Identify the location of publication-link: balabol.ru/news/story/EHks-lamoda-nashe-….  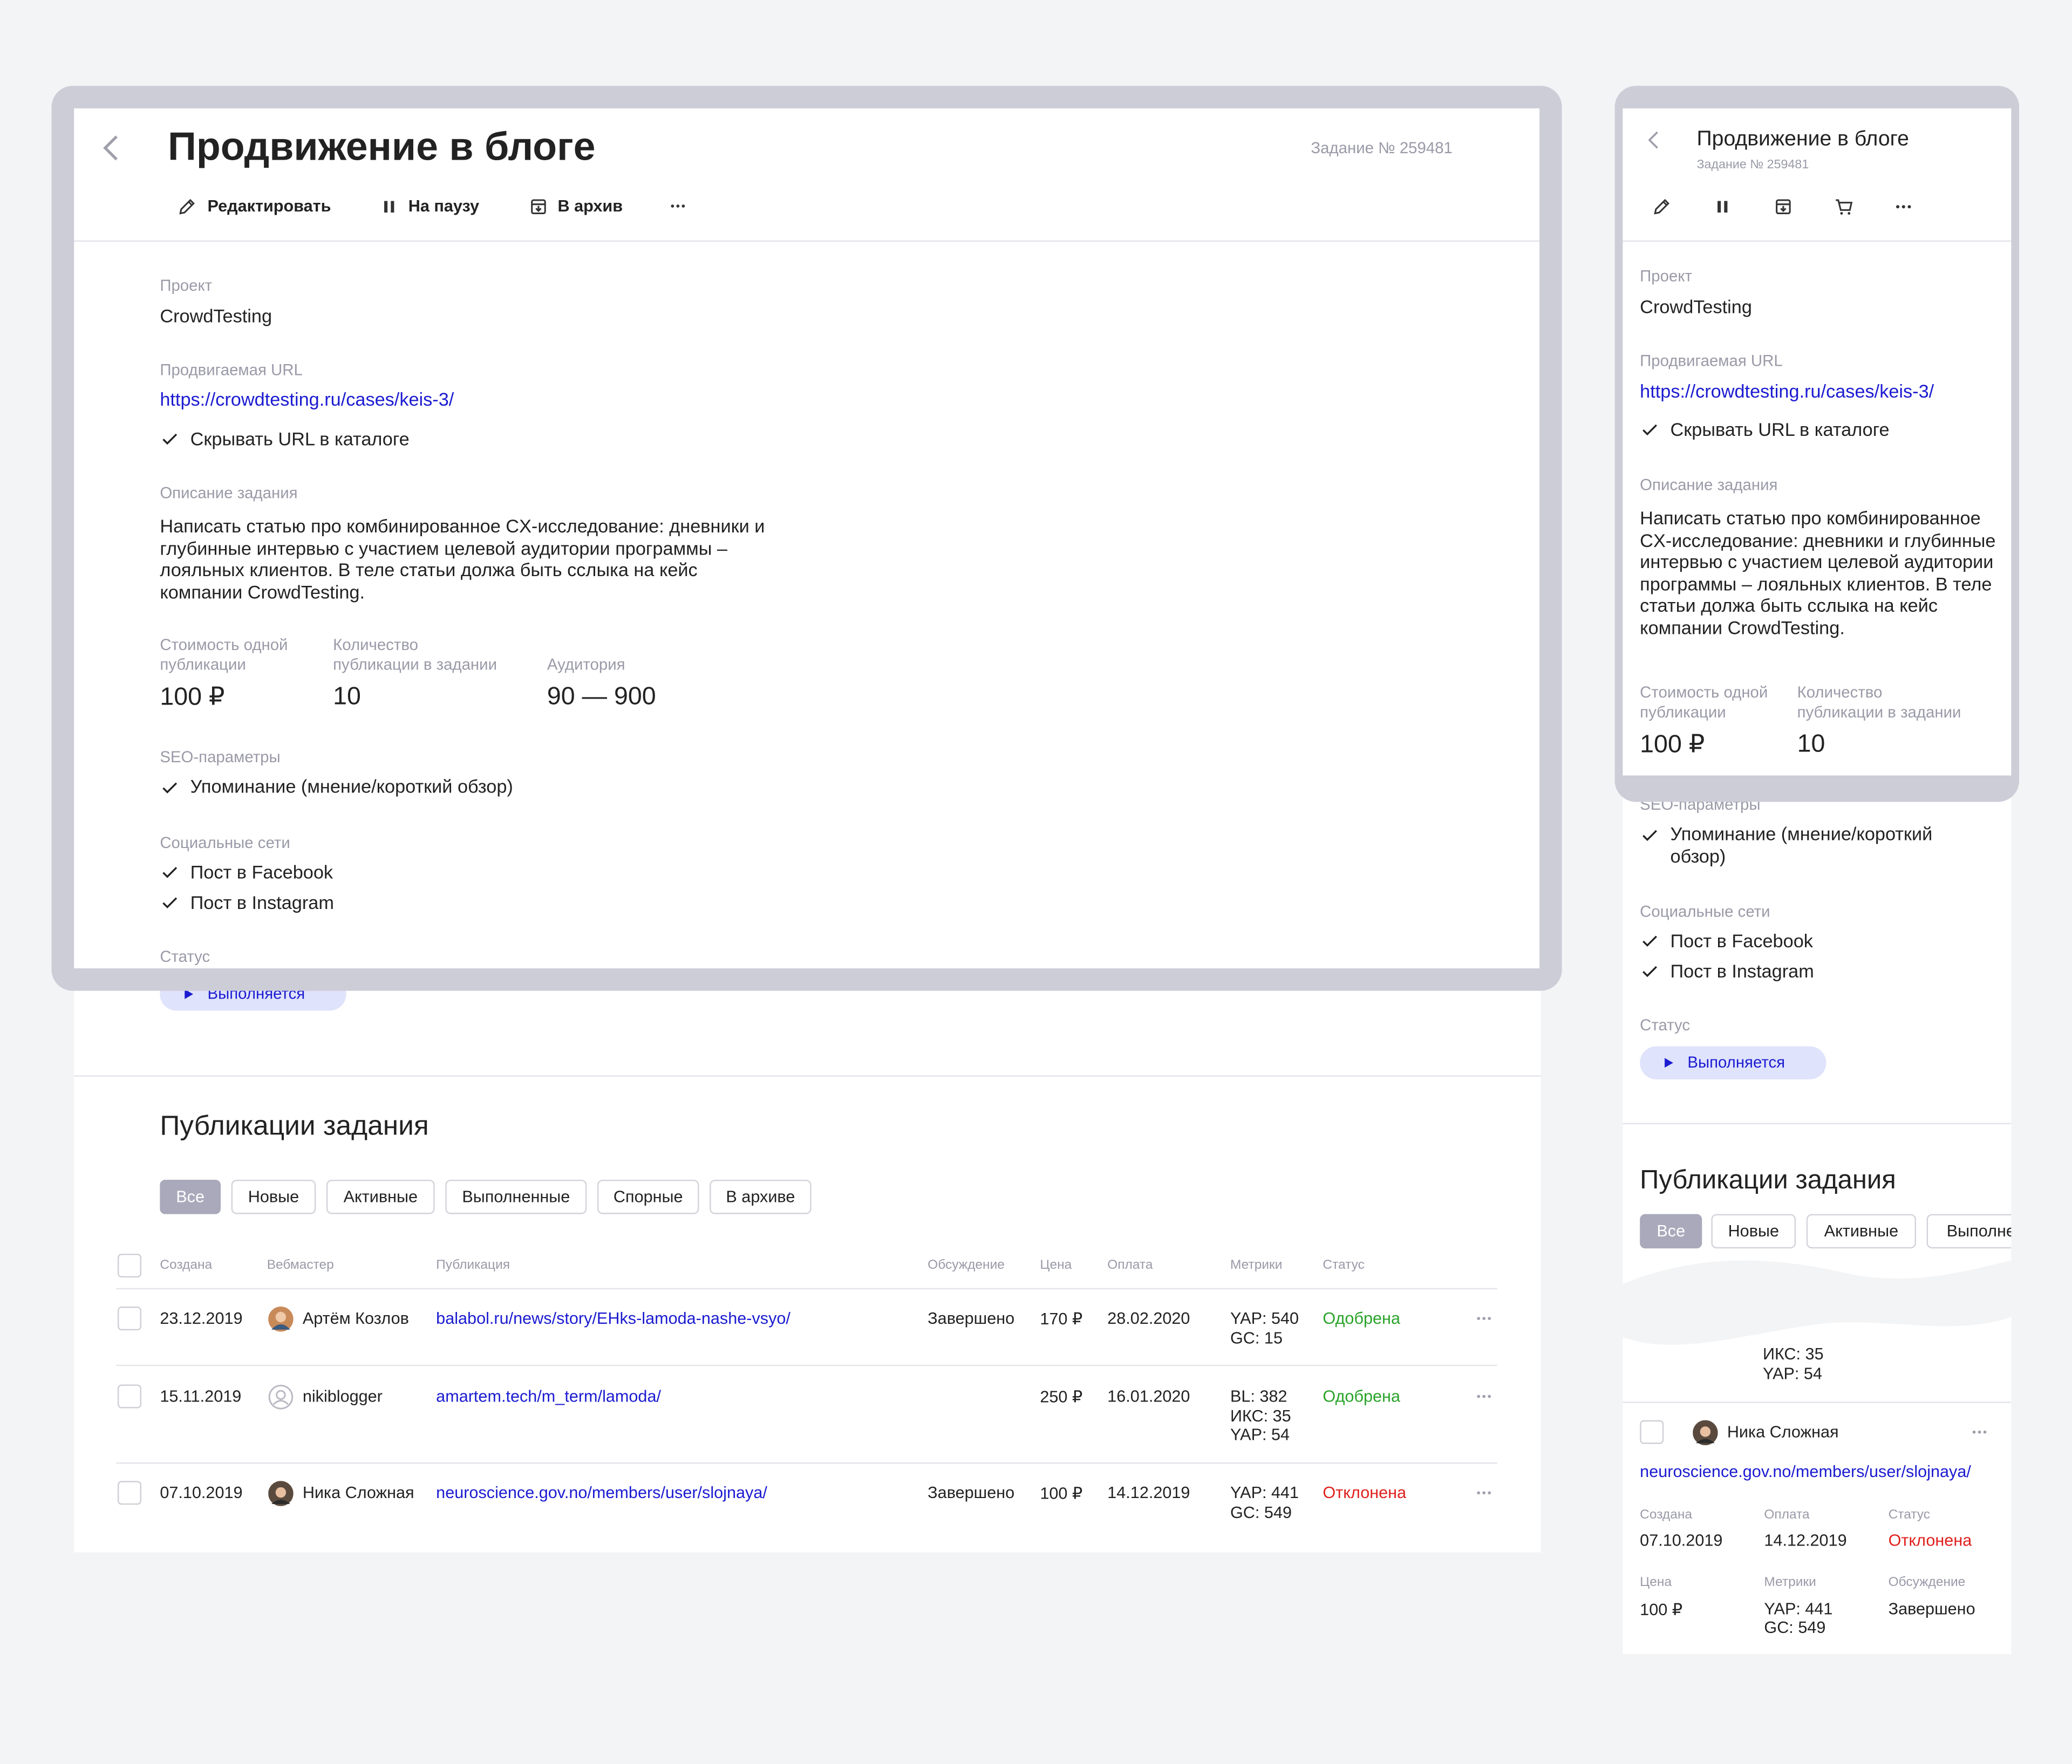
(613, 1318).